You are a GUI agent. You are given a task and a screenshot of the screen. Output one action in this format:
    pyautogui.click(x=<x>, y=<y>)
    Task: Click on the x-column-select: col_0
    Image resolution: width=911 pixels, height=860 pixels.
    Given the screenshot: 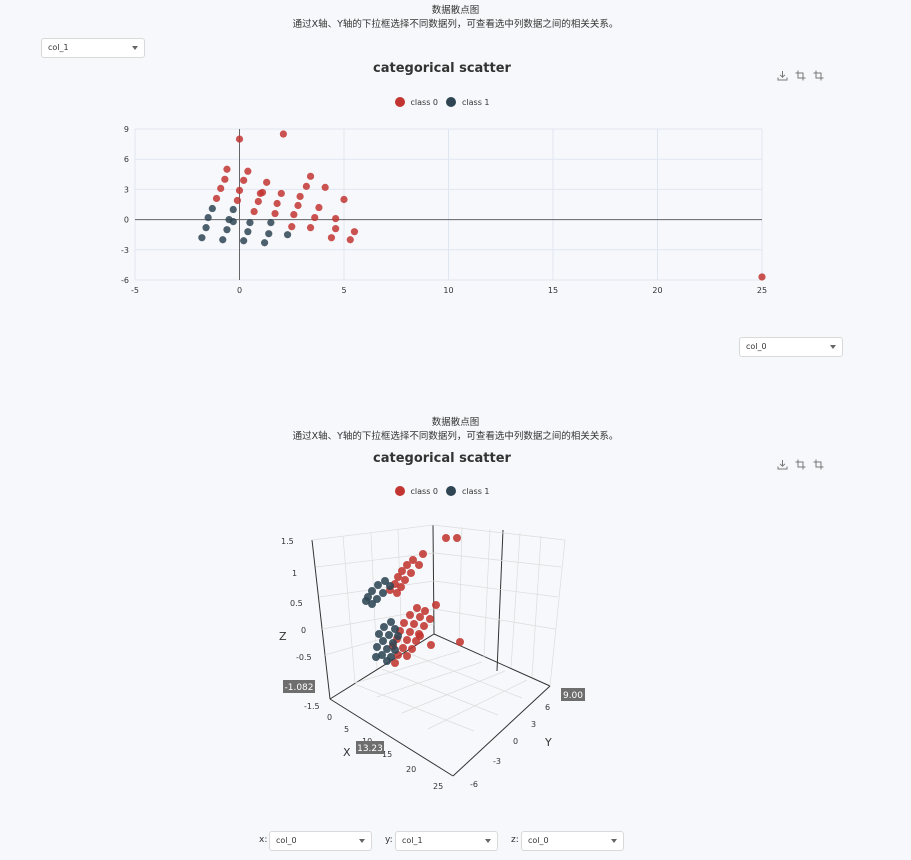 What is the action you would take?
    pyautogui.click(x=791, y=347)
    